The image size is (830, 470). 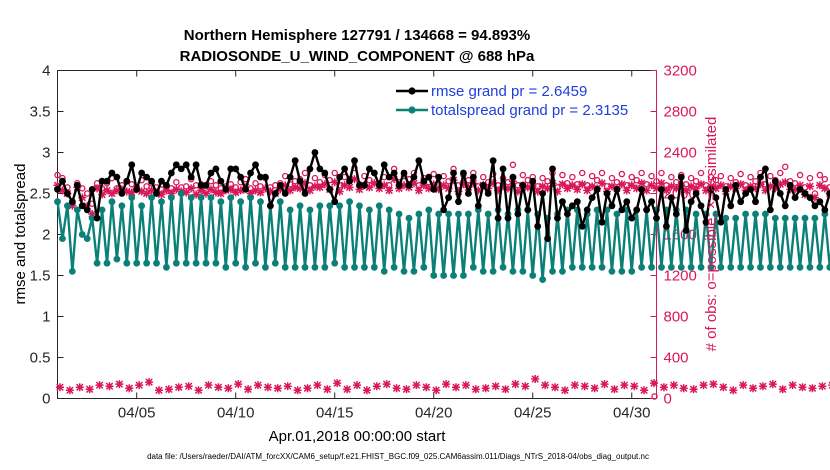 What do you see at coordinates (46, 317) in the screenshot?
I see `y-left-tick-label: 1` at bounding box center [46, 317].